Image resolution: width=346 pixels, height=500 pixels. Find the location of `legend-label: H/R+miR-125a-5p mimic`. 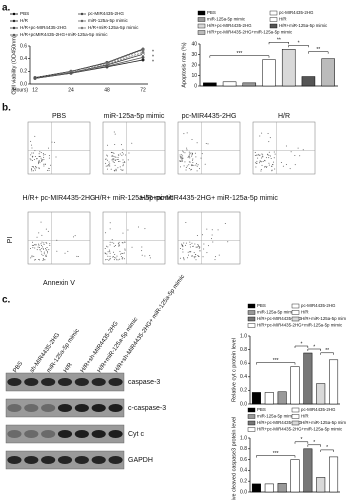

legend-label: H/R+miR-125a-5p mimic is located at coordinates (323, 318).